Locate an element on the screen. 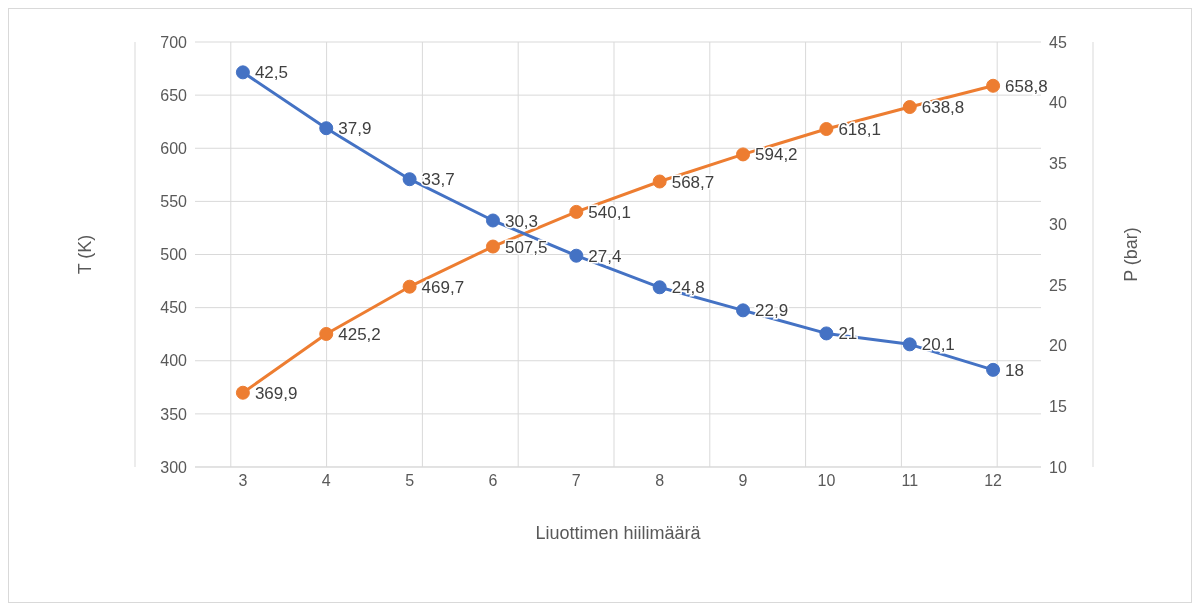  data-label: 33,7 is located at coordinates (438, 180).